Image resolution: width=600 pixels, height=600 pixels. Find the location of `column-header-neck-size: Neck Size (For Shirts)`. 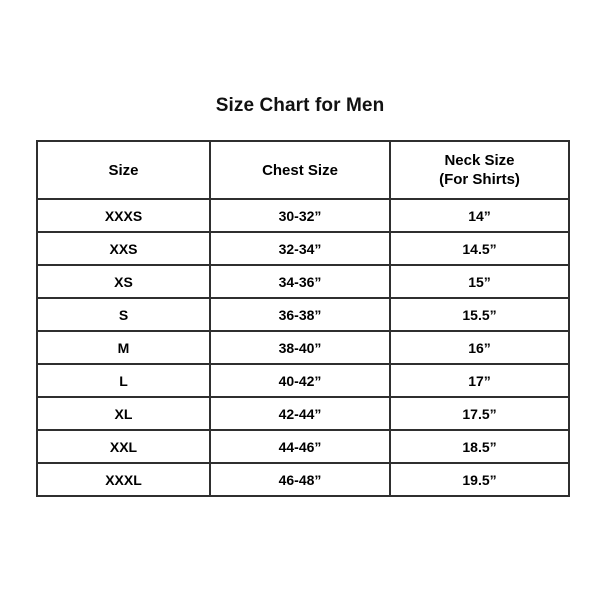

column-header-neck-size: Neck Size (For Shirts) is located at coordinates (479, 170).